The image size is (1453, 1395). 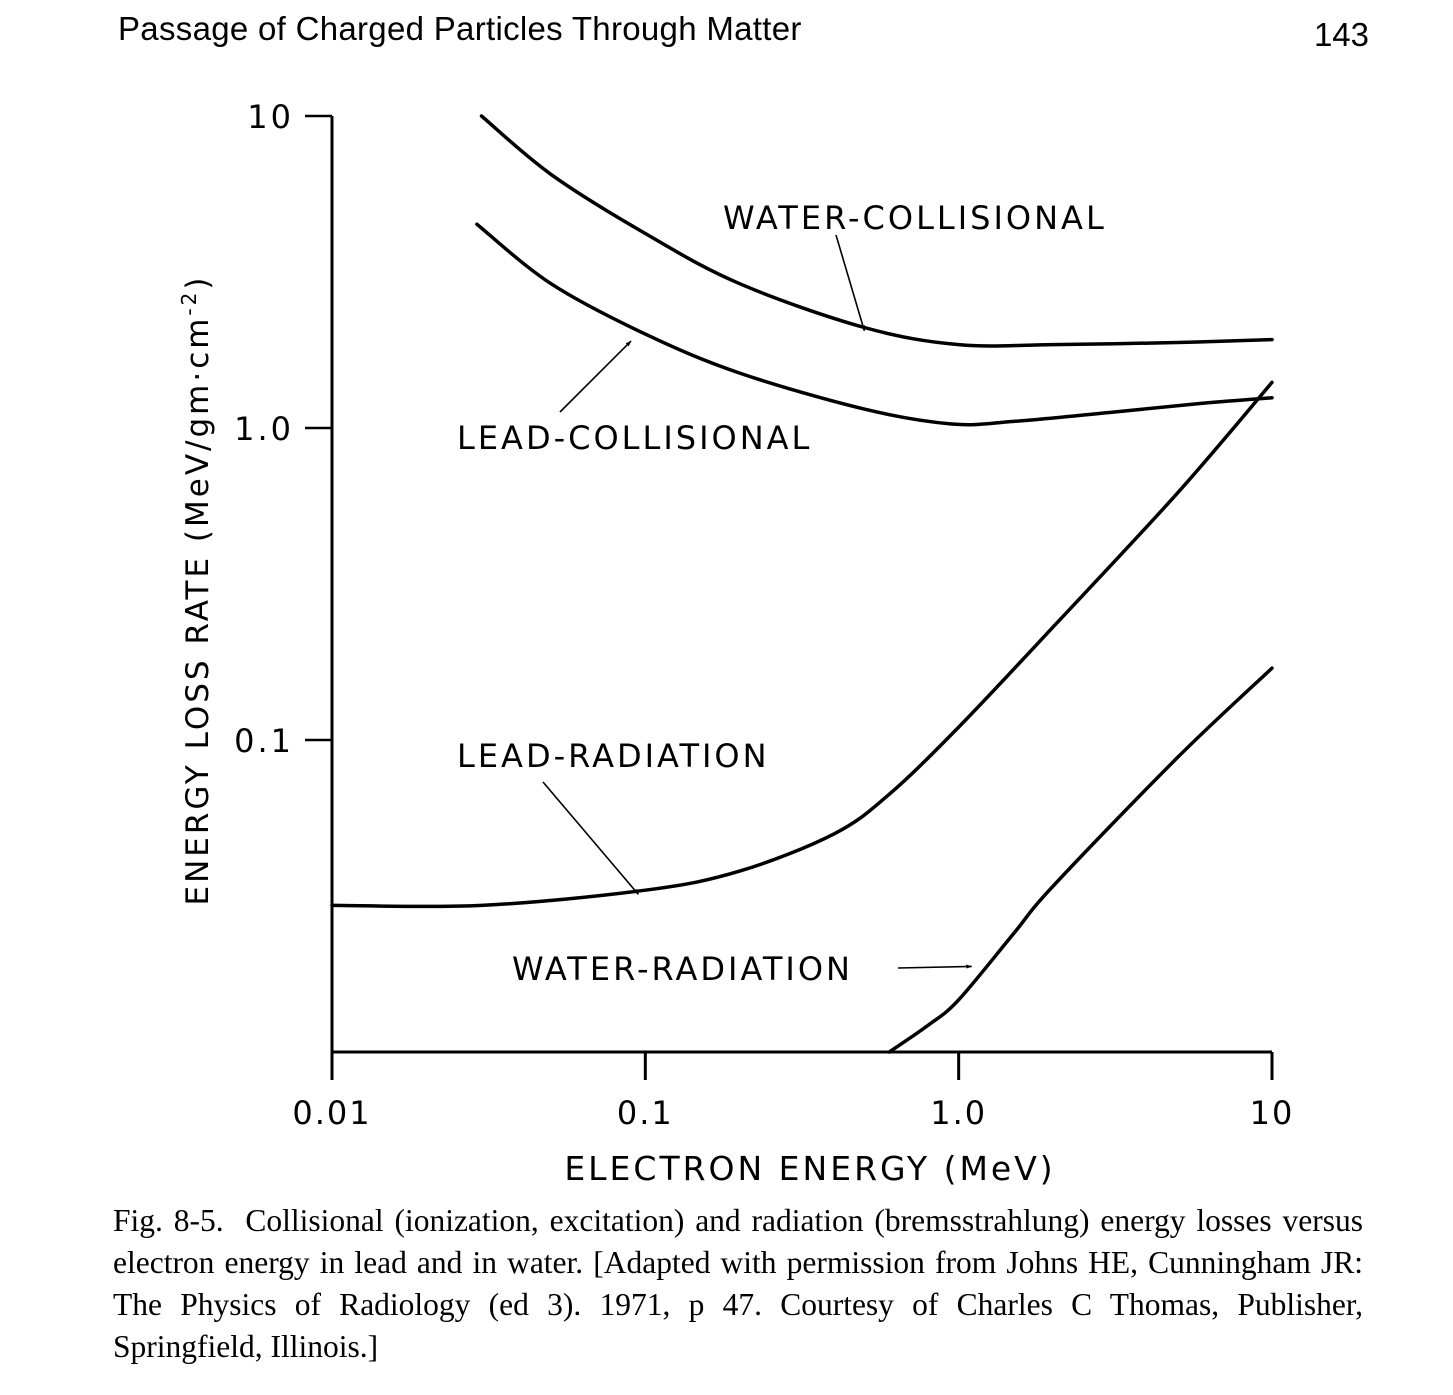 I want to click on y-axis-label: ENERGY LOSS RATE (MeV/gm·cm-2), so click(x=196, y=589).